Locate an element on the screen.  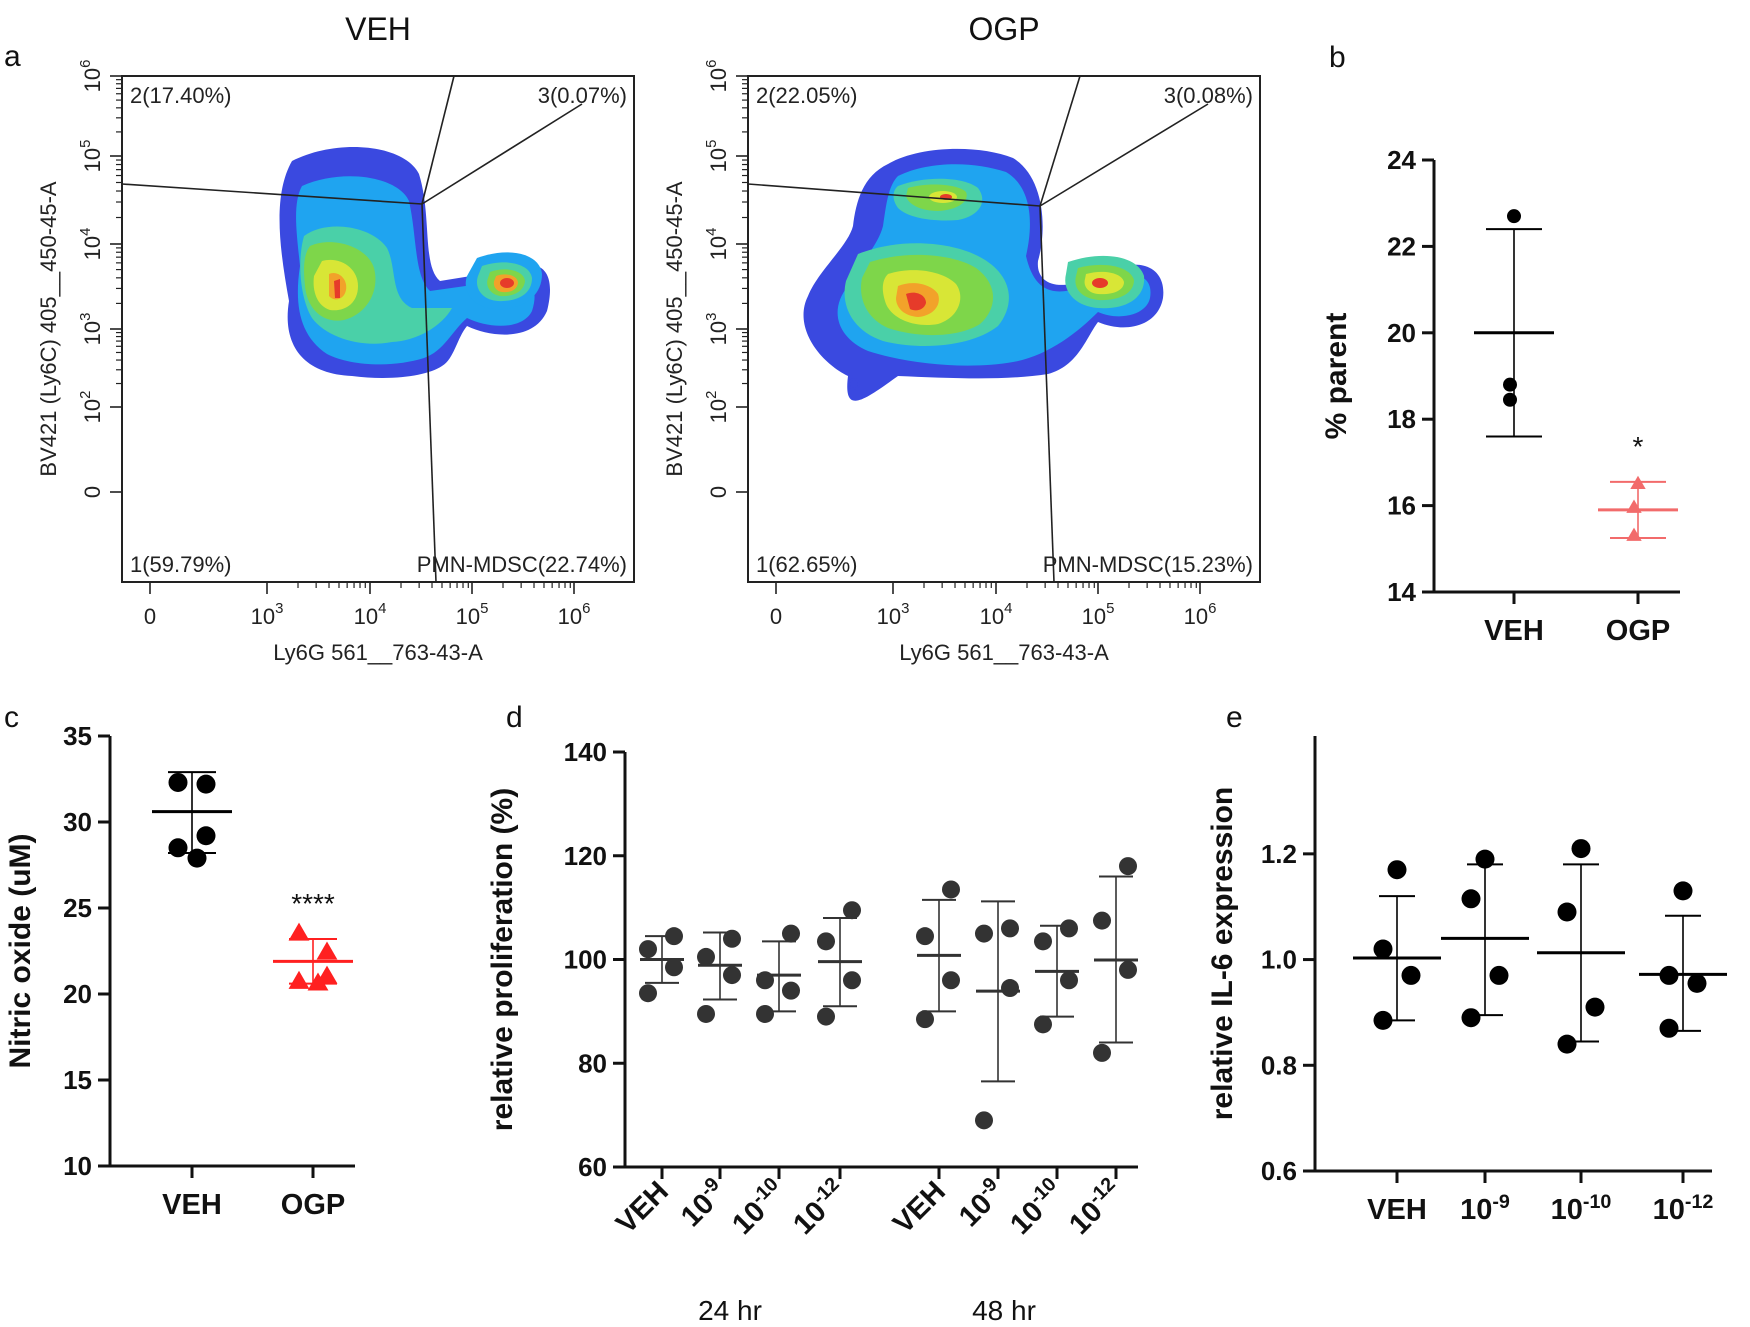
y-tick-label: 103 is located at coordinates (717, 329).